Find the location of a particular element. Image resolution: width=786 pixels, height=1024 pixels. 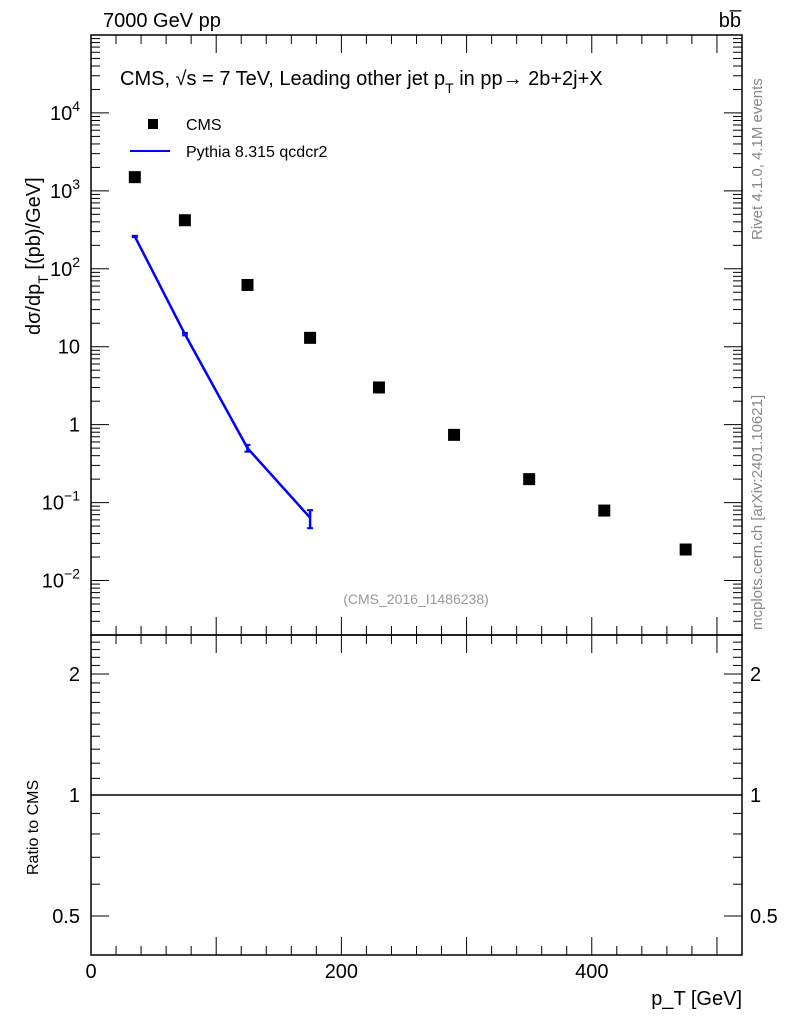

y-axis-label: dσ/dpT [(pb)/GeV] is located at coordinates (37, 256).